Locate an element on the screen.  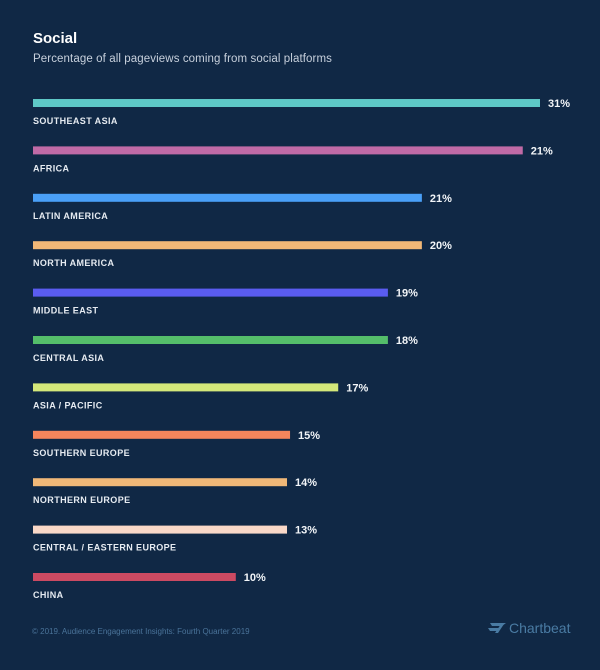
category-label: SOUTHEAST ASIA is located at coordinates (75, 121).